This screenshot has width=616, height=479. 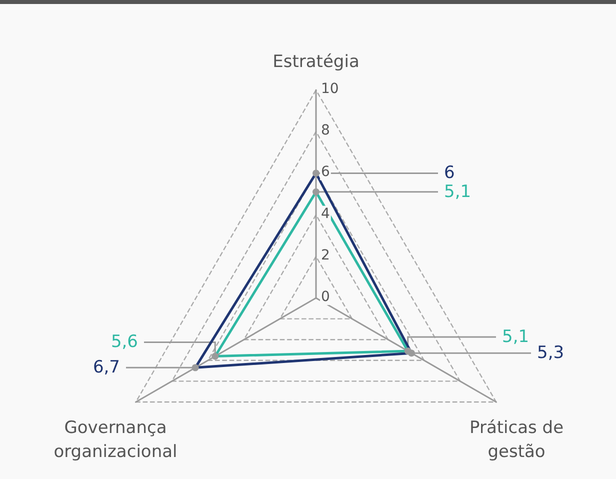 I want to click on spoke-label: Governança organizacional, so click(x=116, y=440).